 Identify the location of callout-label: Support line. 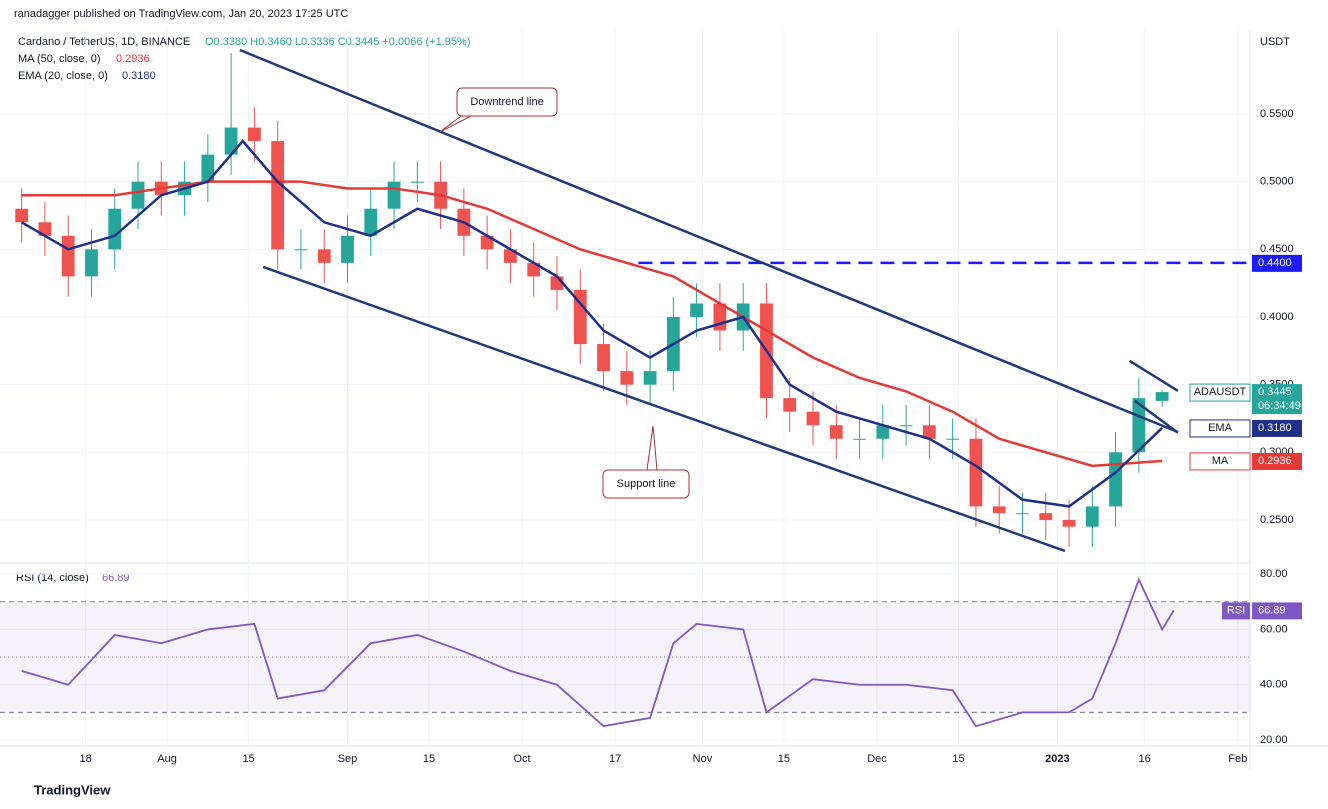
(646, 484).